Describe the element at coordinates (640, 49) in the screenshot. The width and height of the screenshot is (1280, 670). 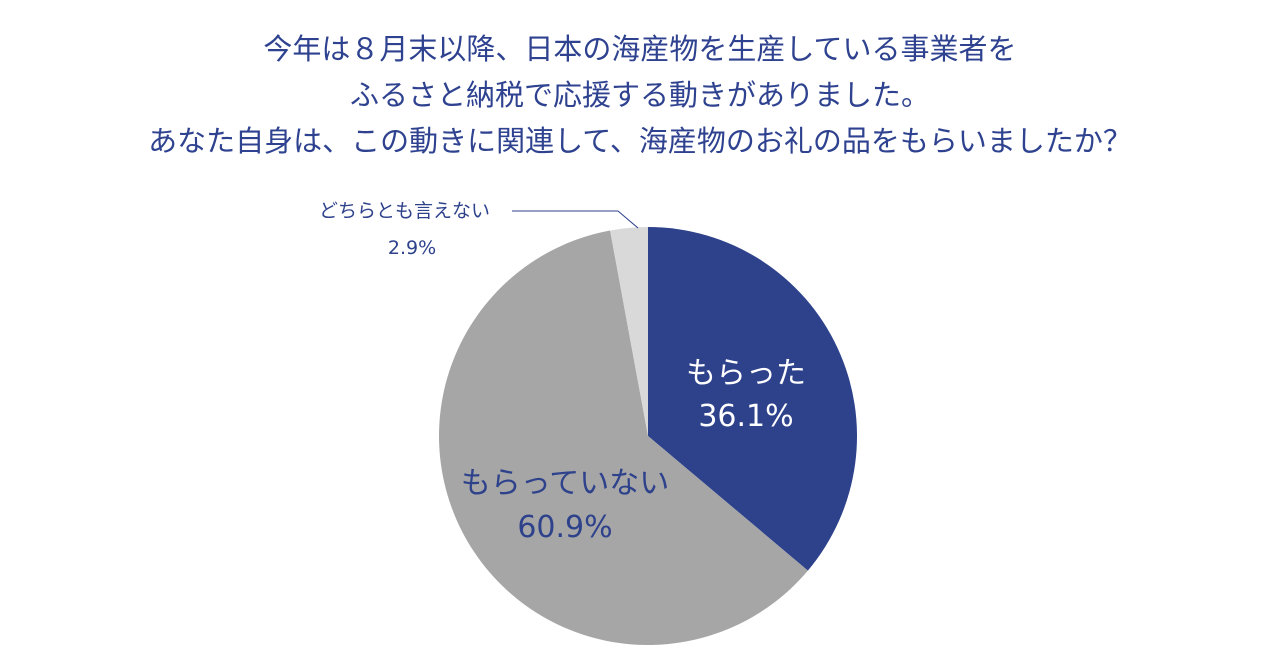
I see `chart-title-line-1: 今年は８月末以降、日本の海産物を生産している事業者を` at that location.